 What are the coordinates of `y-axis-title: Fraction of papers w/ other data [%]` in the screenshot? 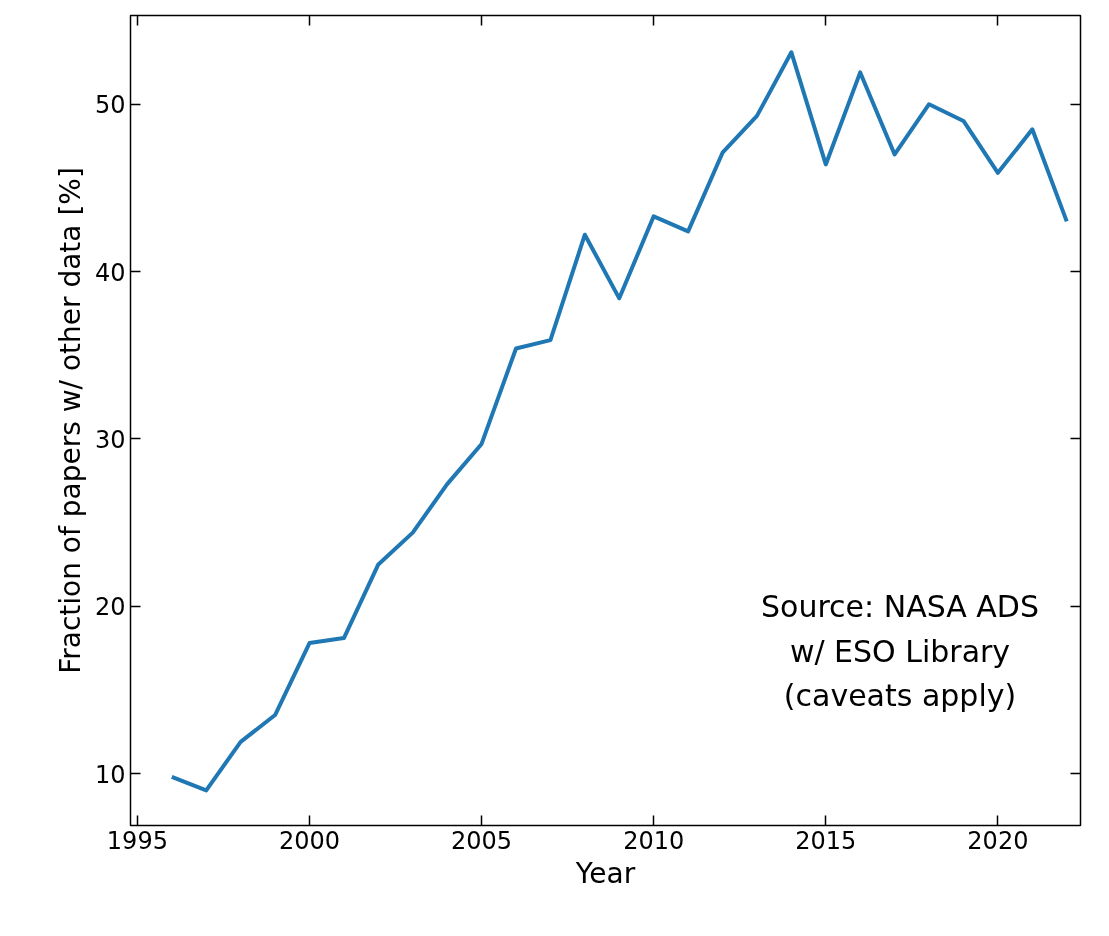 It's located at (70, 420).